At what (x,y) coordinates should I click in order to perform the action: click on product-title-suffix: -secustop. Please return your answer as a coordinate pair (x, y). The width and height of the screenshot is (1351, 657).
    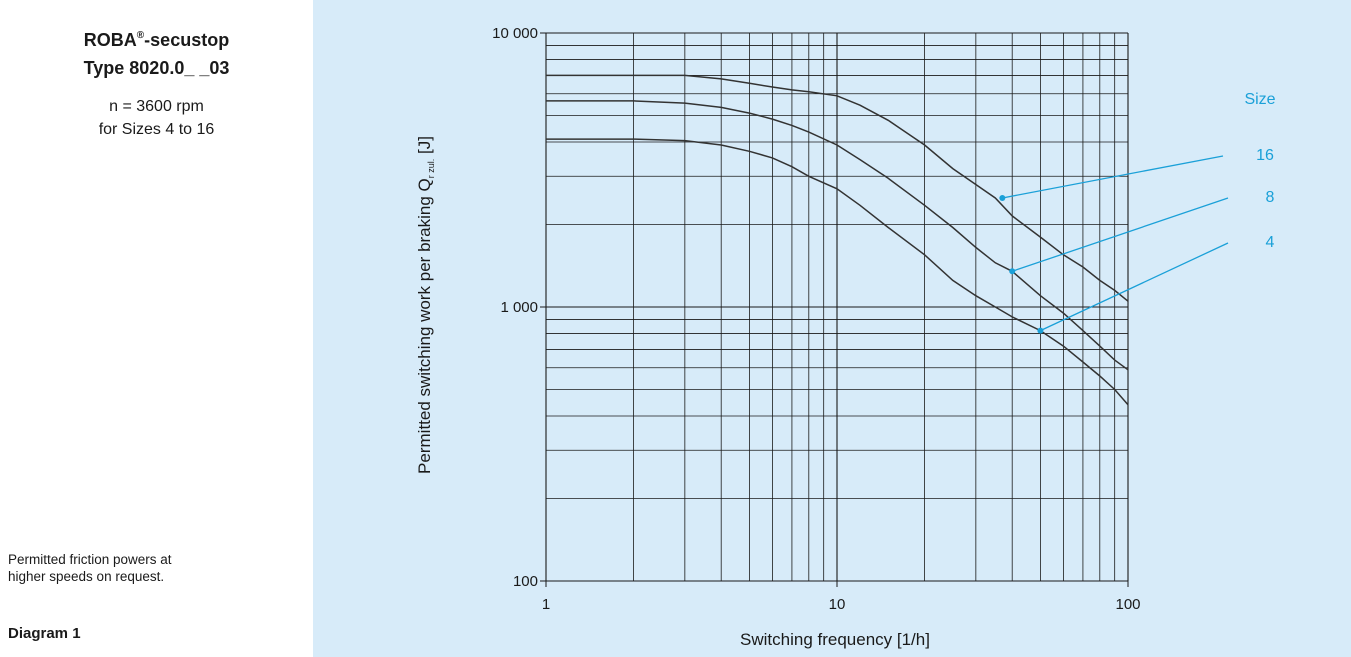
    Looking at the image, I should click on (187, 40).